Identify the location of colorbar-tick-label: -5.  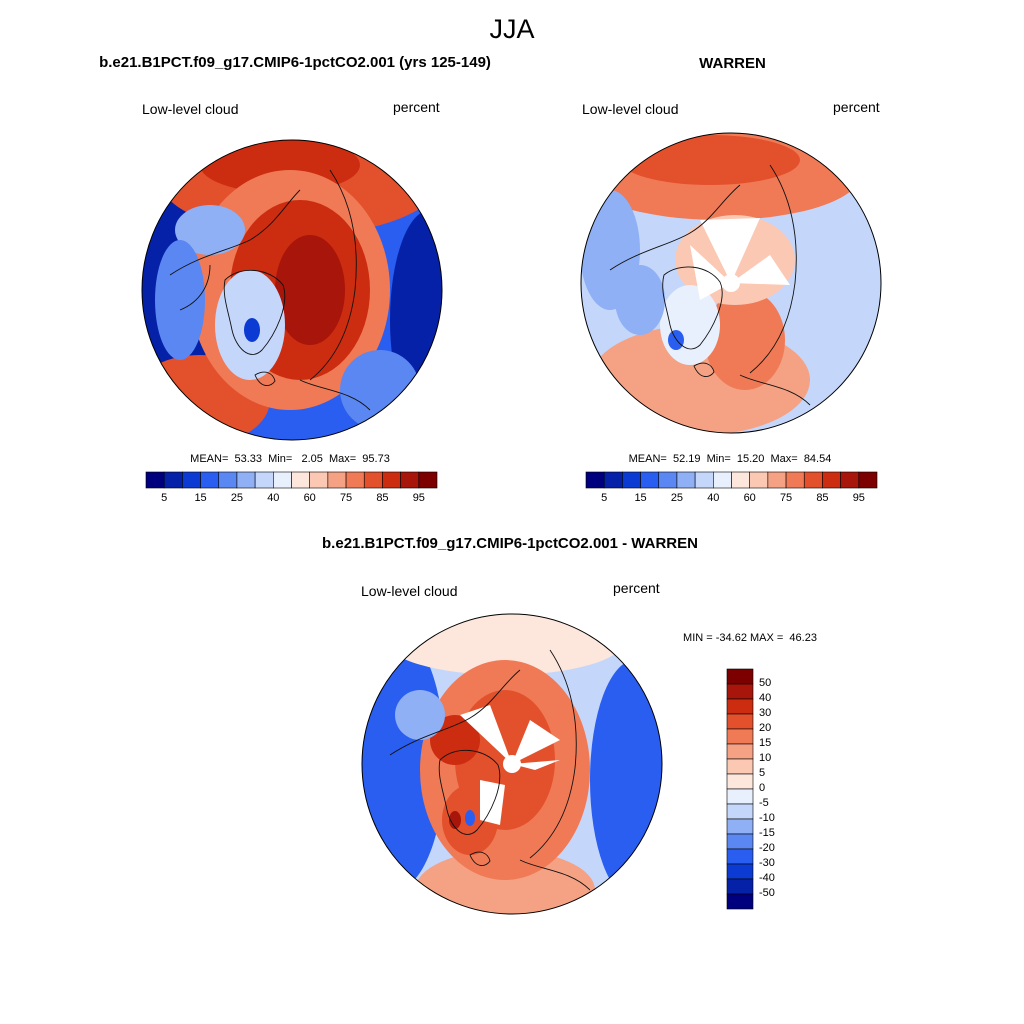
(764, 803).